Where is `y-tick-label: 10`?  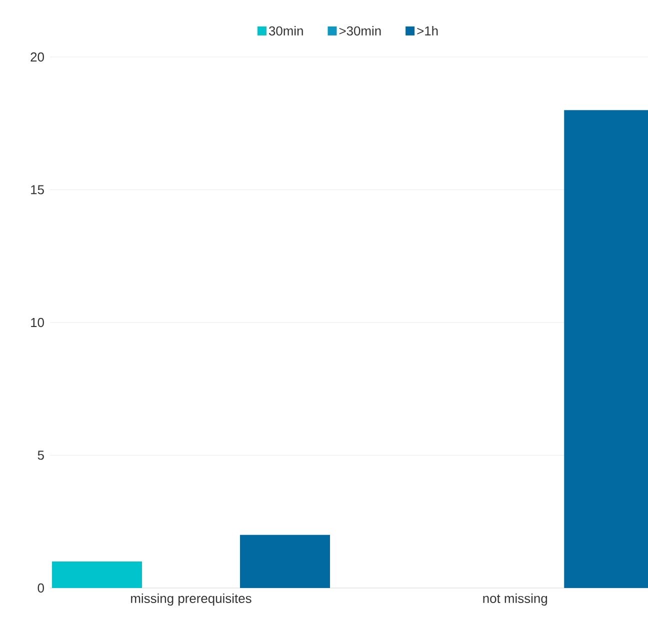
y-tick-label: 10 is located at coordinates (37, 323).